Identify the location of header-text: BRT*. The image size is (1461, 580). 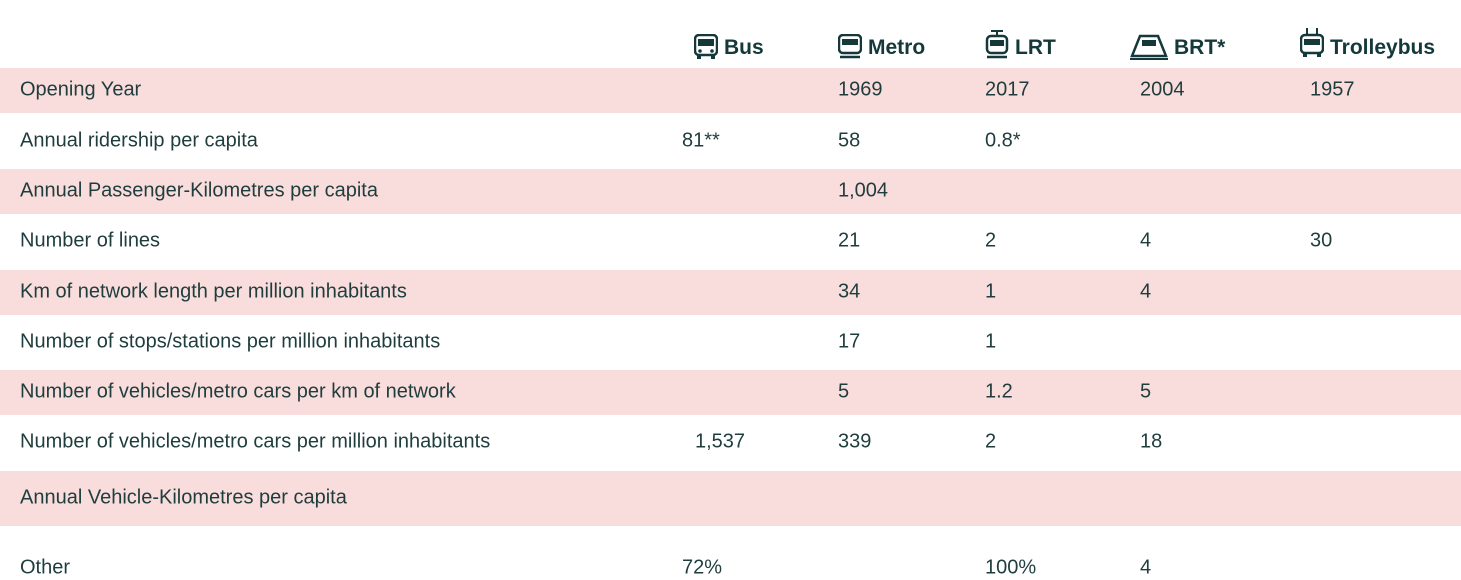
(1200, 47).